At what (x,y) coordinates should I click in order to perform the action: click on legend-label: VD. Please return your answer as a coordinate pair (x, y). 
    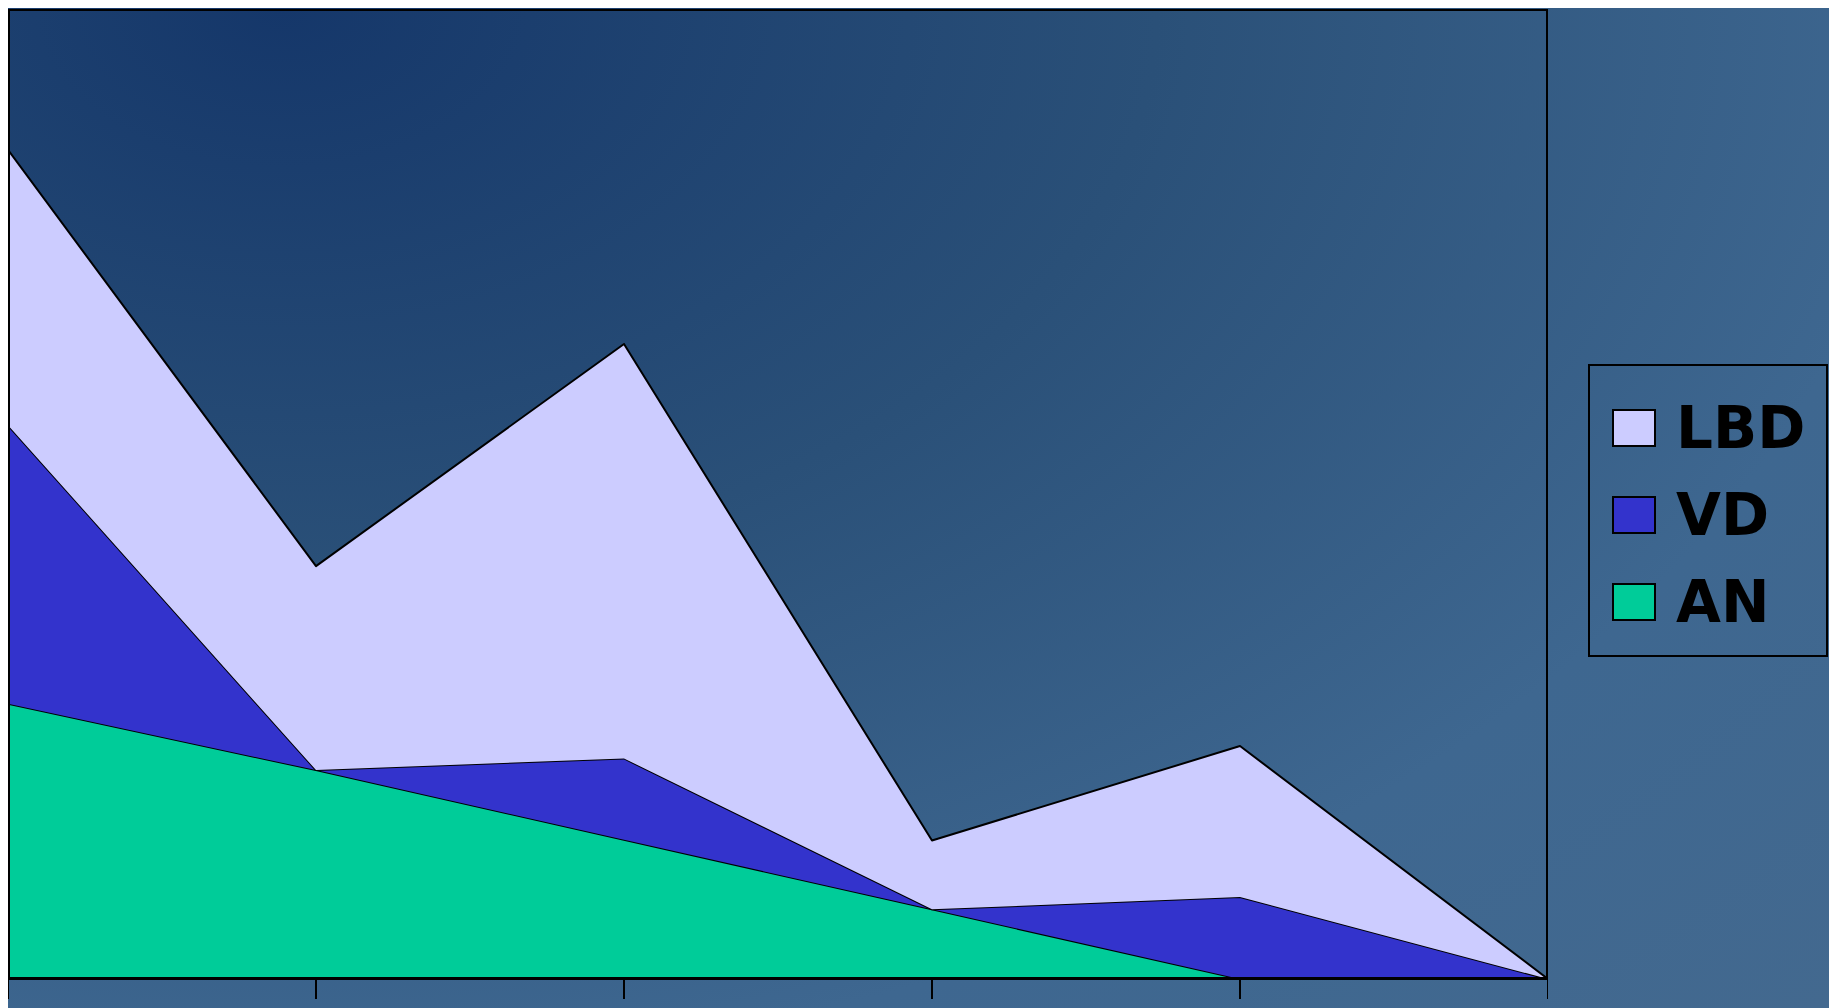
    Looking at the image, I should click on (1723, 514).